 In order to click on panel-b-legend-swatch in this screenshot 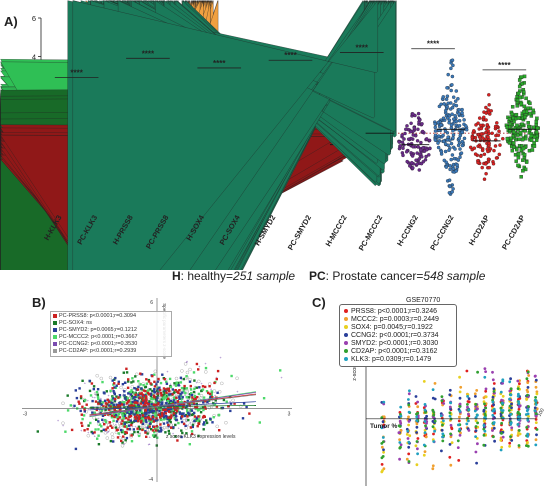, I will do `click(55, 336)`.